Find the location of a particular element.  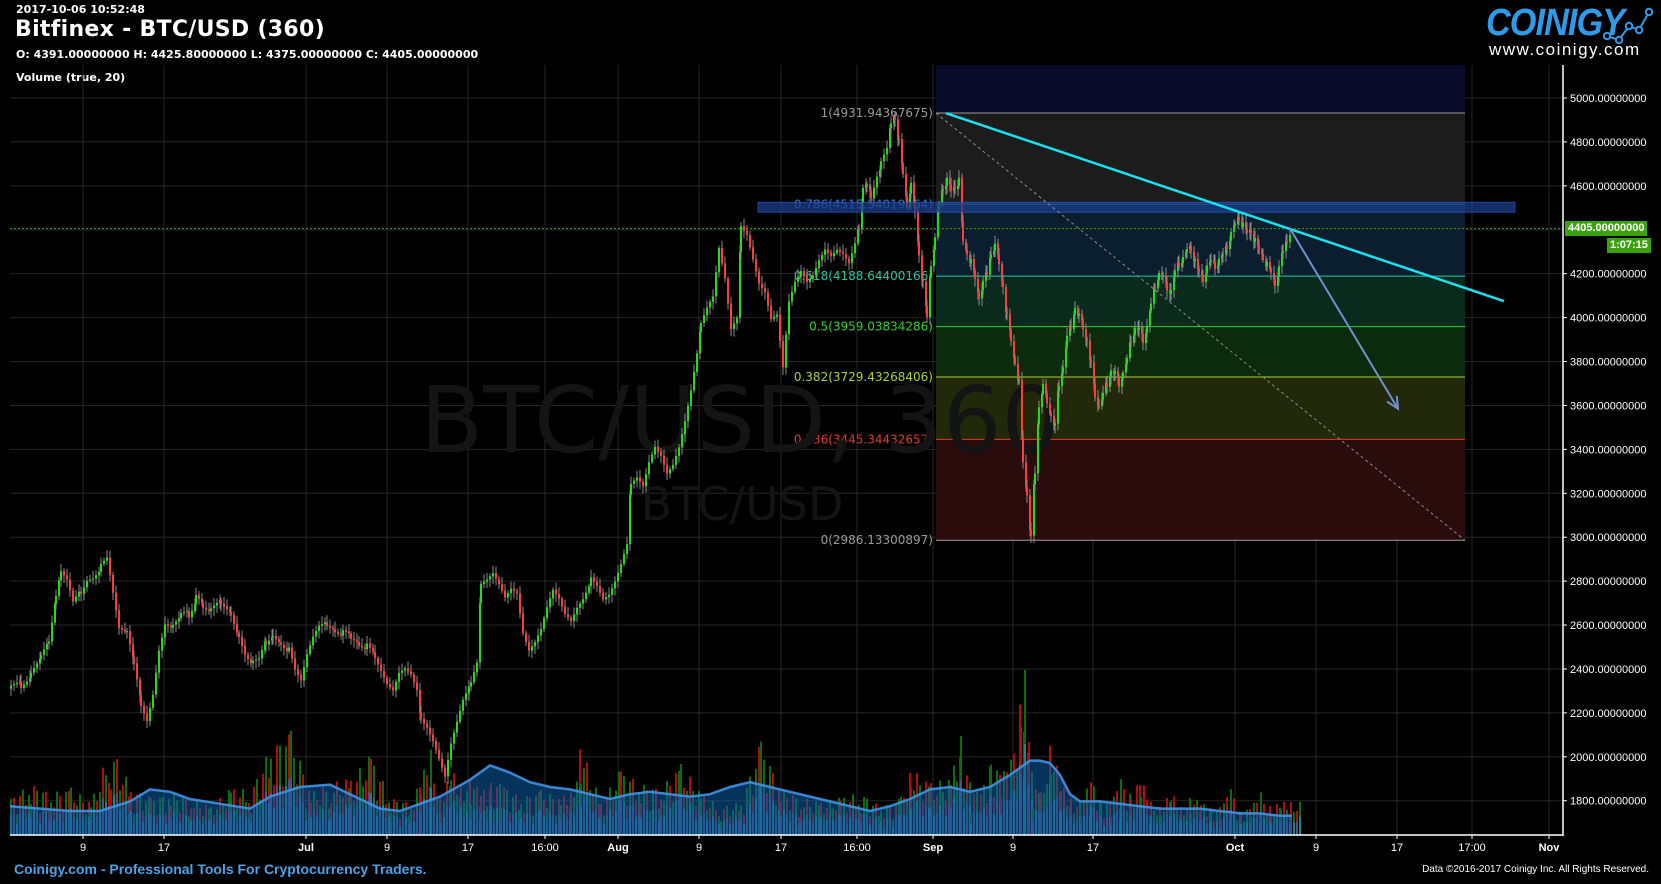

descending-trendline is located at coordinates (1225, 207).